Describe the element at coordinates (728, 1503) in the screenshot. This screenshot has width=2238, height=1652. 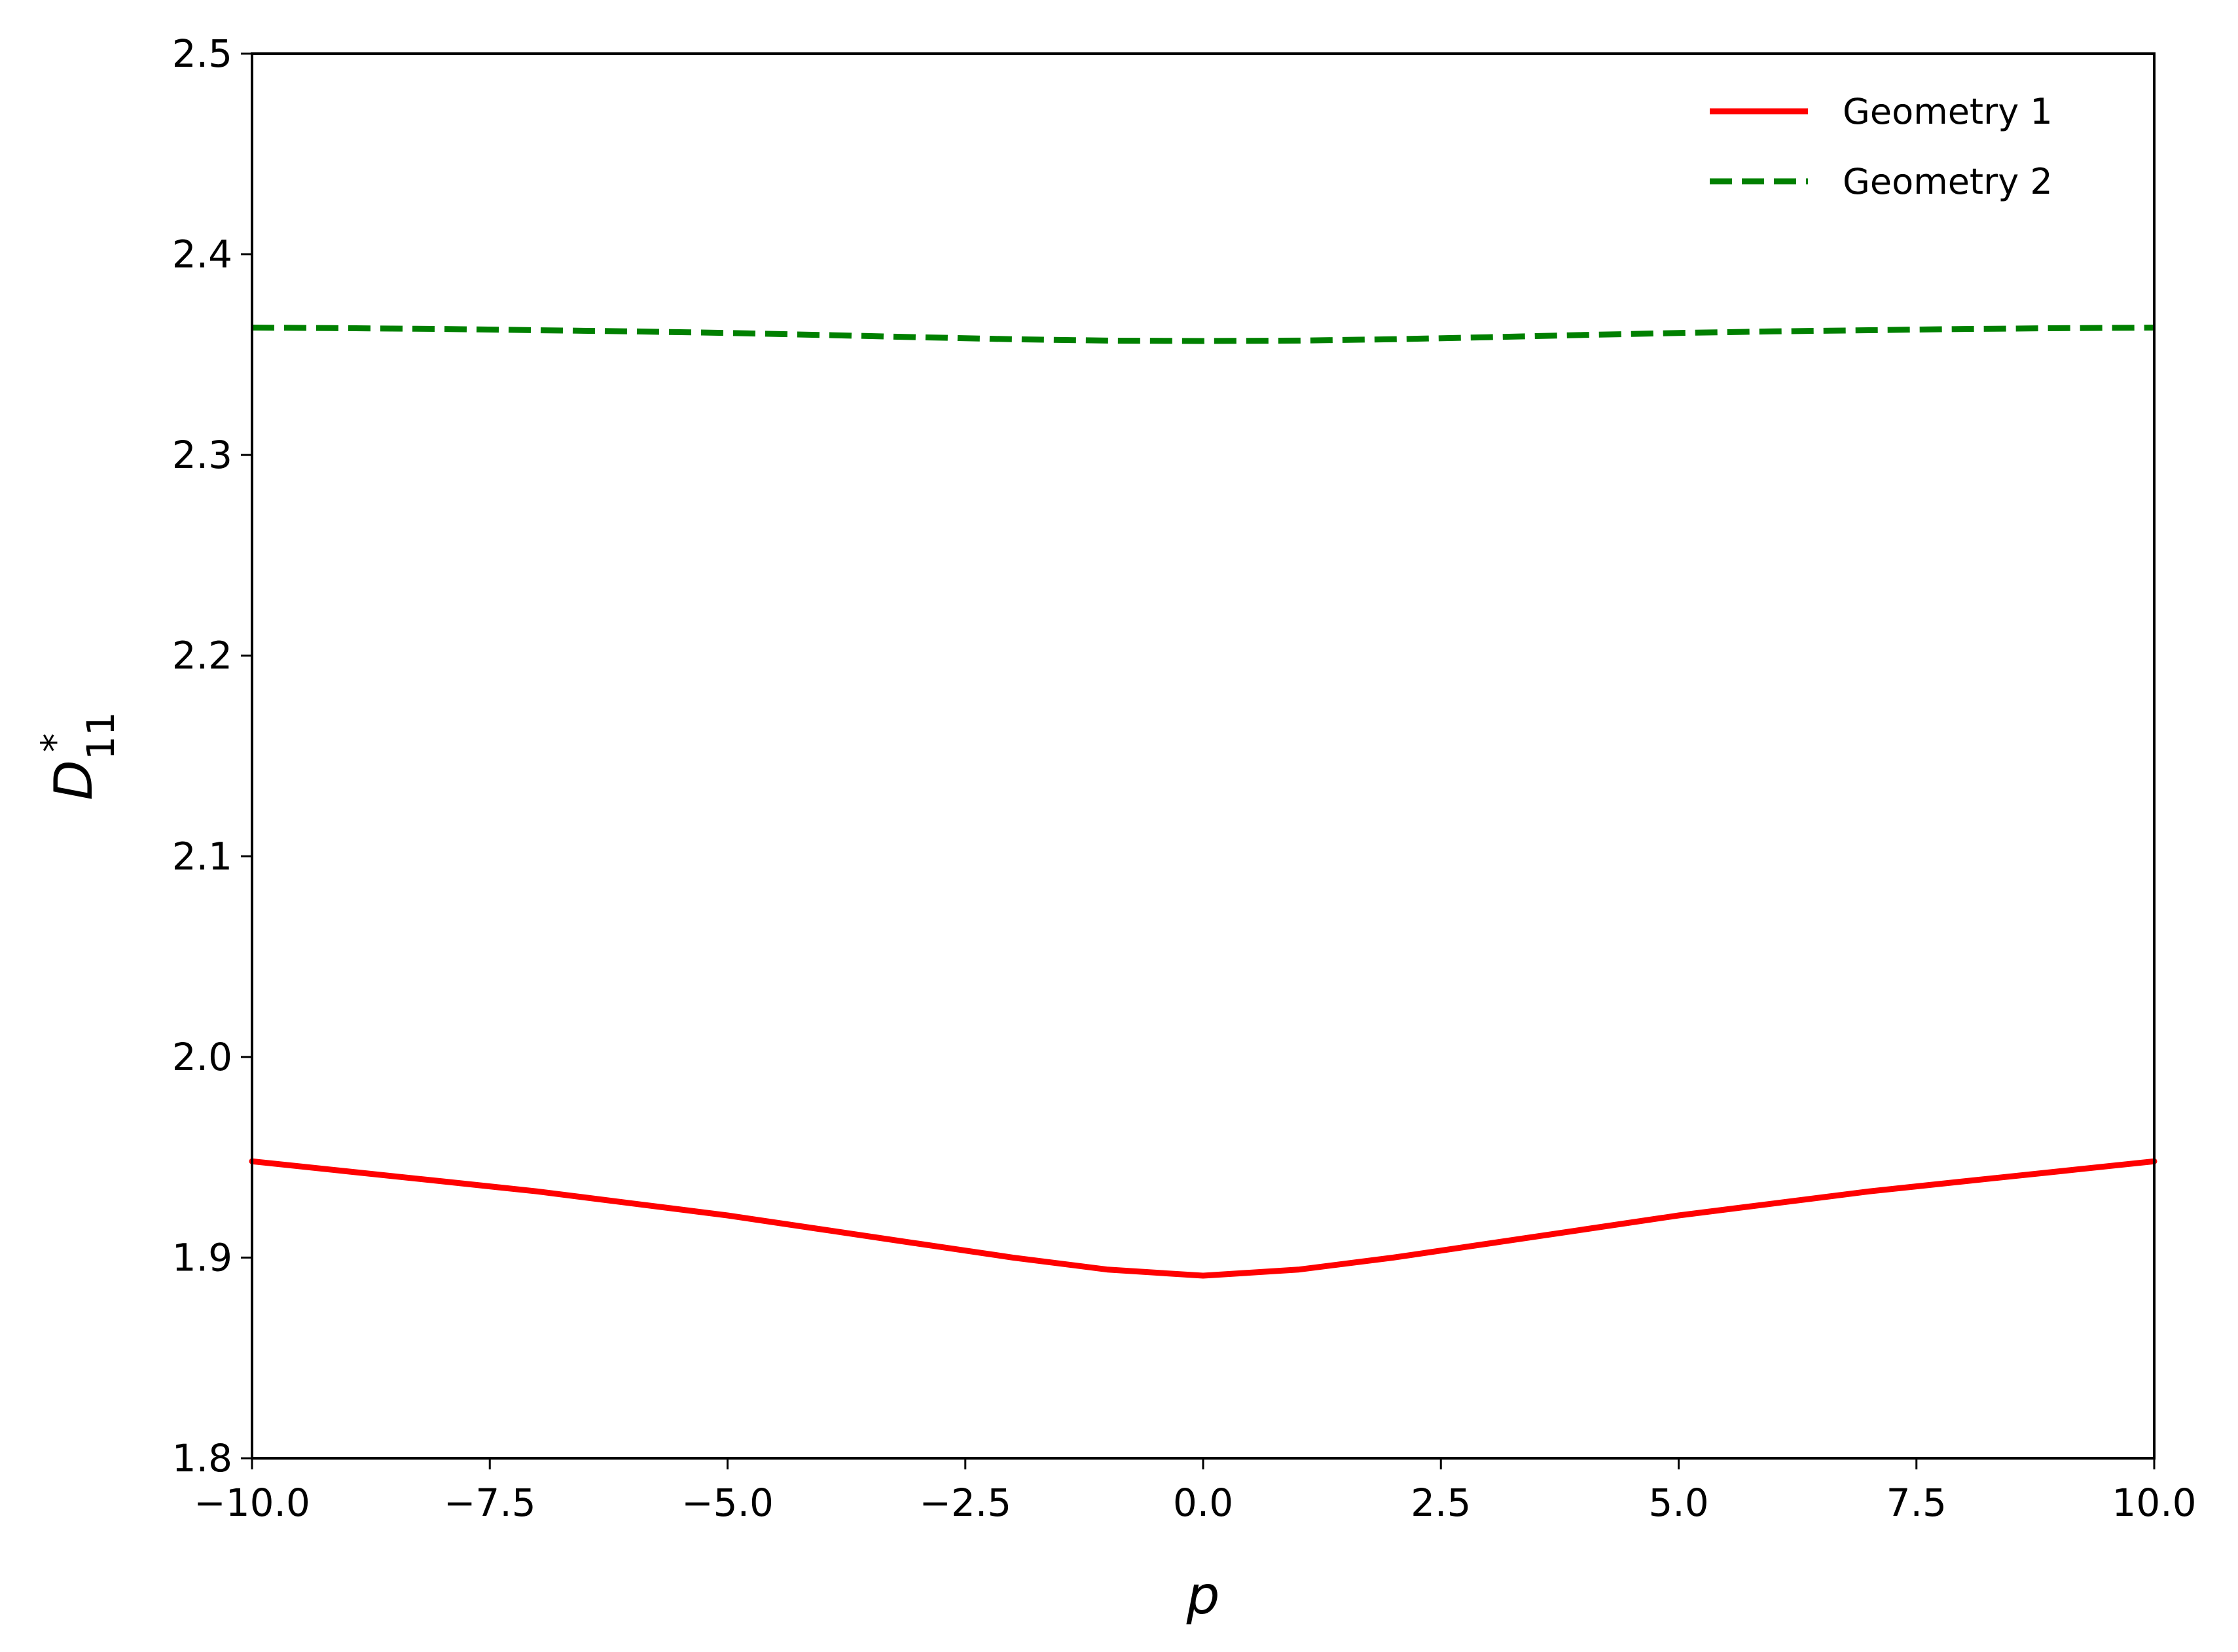
I see `x-tick-label: −5.0` at that location.